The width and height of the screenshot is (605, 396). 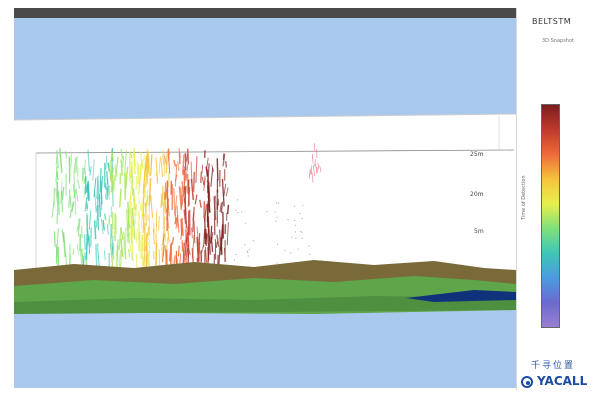 What do you see at coordinates (550, 216) in the screenshot?
I see `color-legend-bar` at bounding box center [550, 216].